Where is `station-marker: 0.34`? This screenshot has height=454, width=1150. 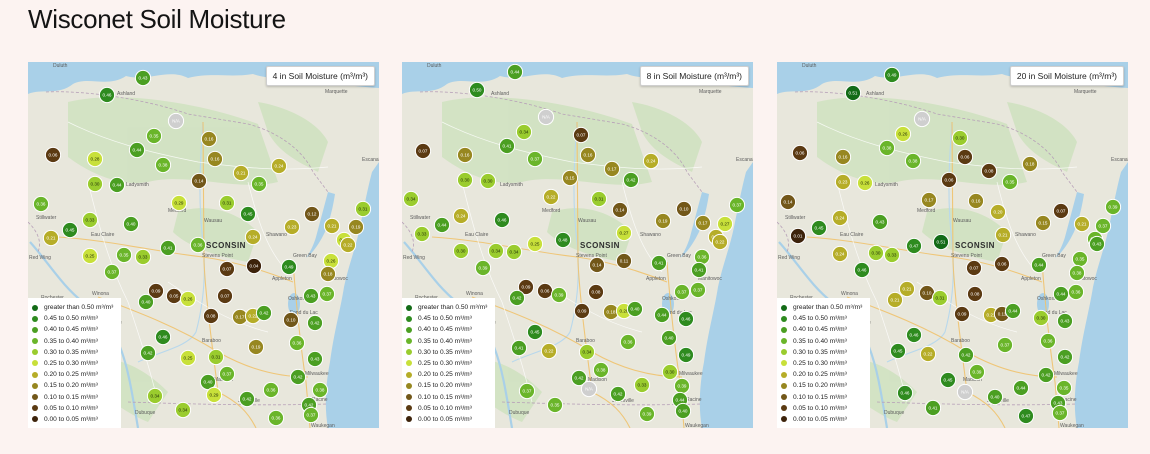
station-marker: 0.34 is located at coordinates (496, 251).